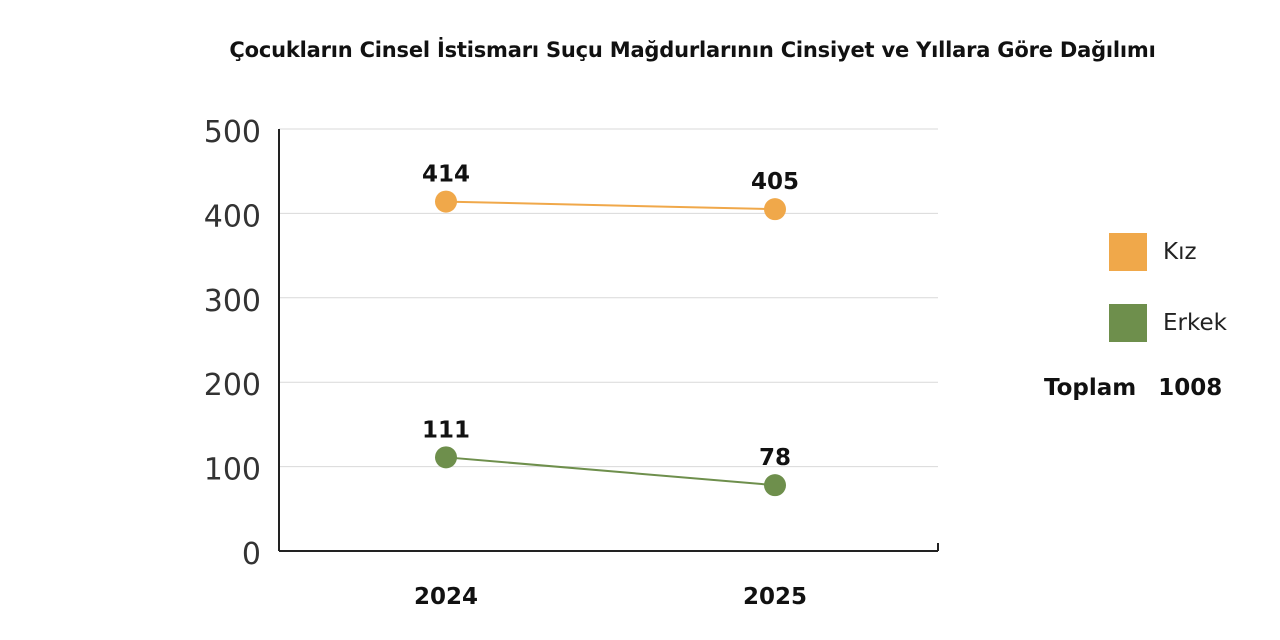 Image resolution: width=1280 pixels, height=640 pixels. What do you see at coordinates (446, 175) in the screenshot?
I see `data-label-s0-0: 414` at bounding box center [446, 175].